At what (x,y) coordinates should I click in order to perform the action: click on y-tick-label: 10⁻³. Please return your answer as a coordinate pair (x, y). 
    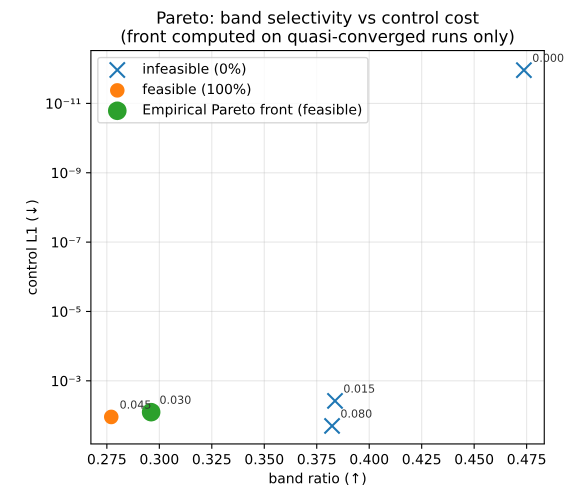
    Looking at the image, I should click on (66, 381).